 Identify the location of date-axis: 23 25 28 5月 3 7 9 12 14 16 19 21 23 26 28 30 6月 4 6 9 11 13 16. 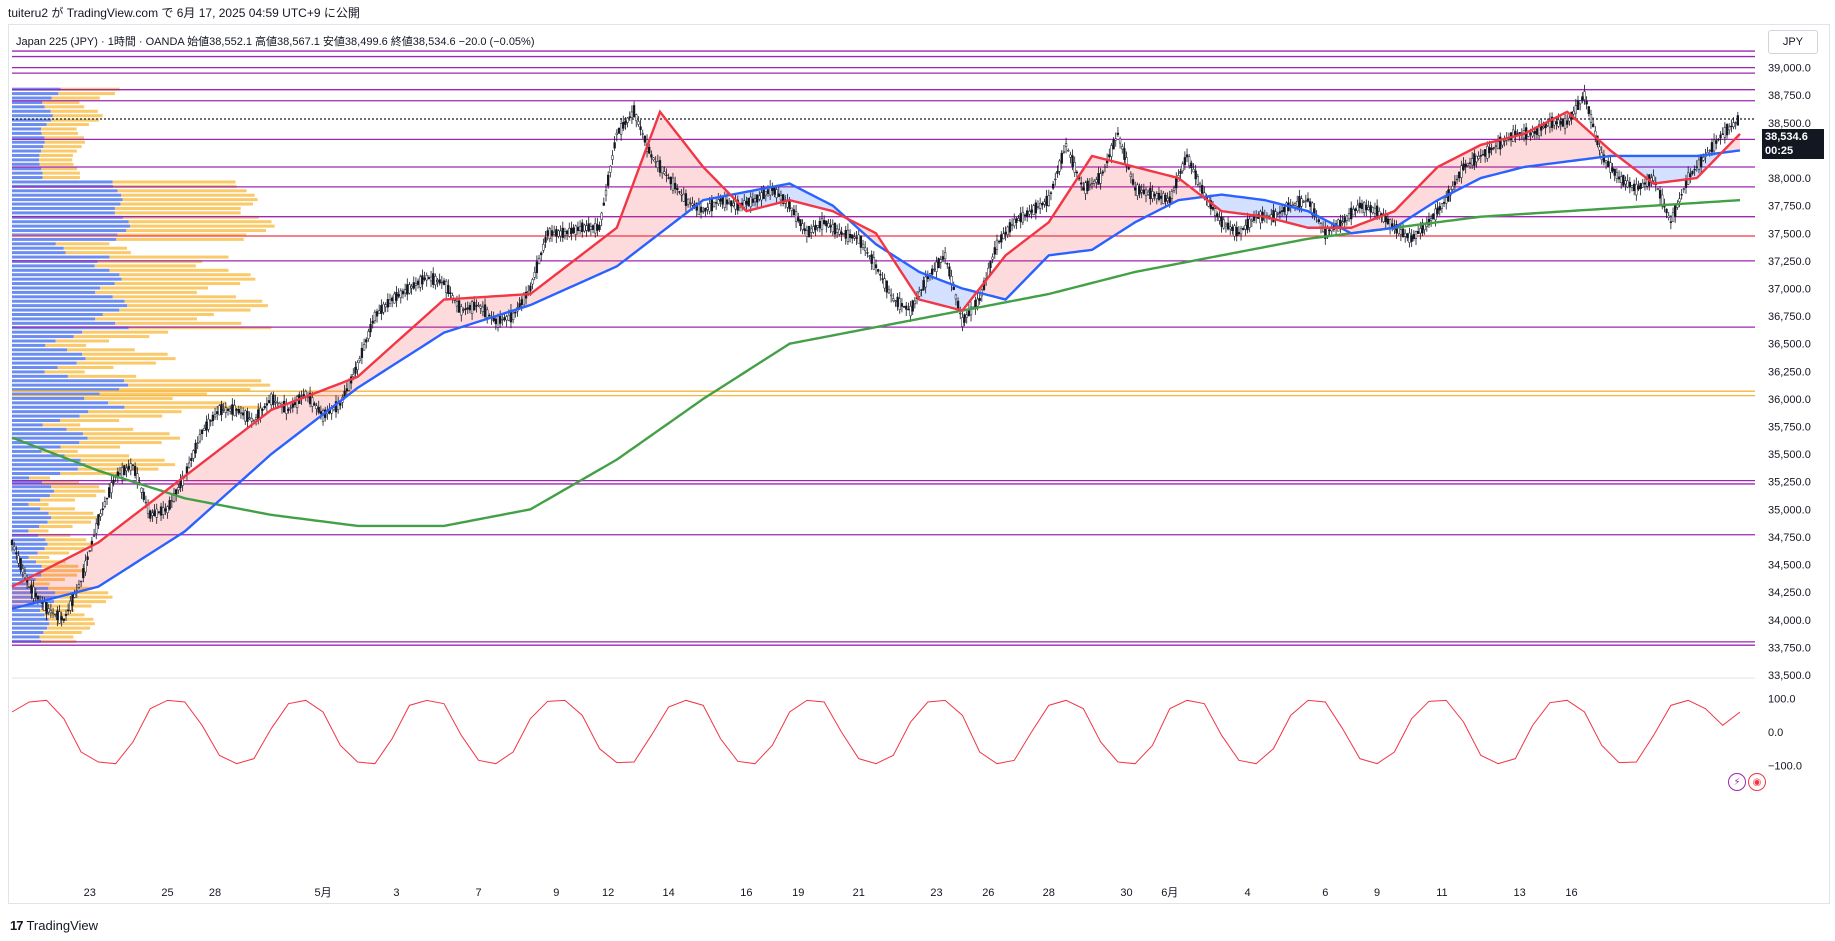
(831, 893).